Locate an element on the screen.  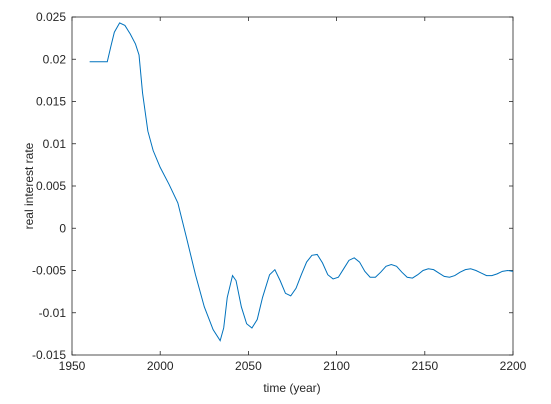
y-axis-label: real interest rate is located at coordinates (29, 185).